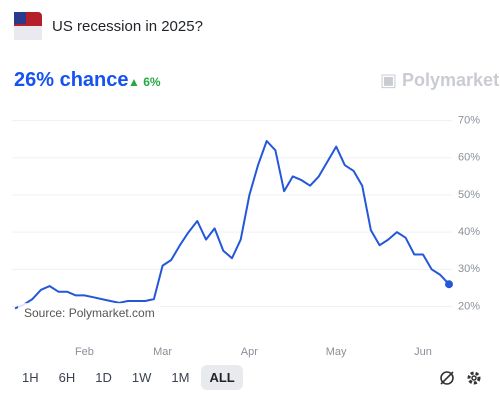 This screenshot has width=500, height=401. What do you see at coordinates (222, 377) in the screenshot?
I see `range-button: ALL` at bounding box center [222, 377].